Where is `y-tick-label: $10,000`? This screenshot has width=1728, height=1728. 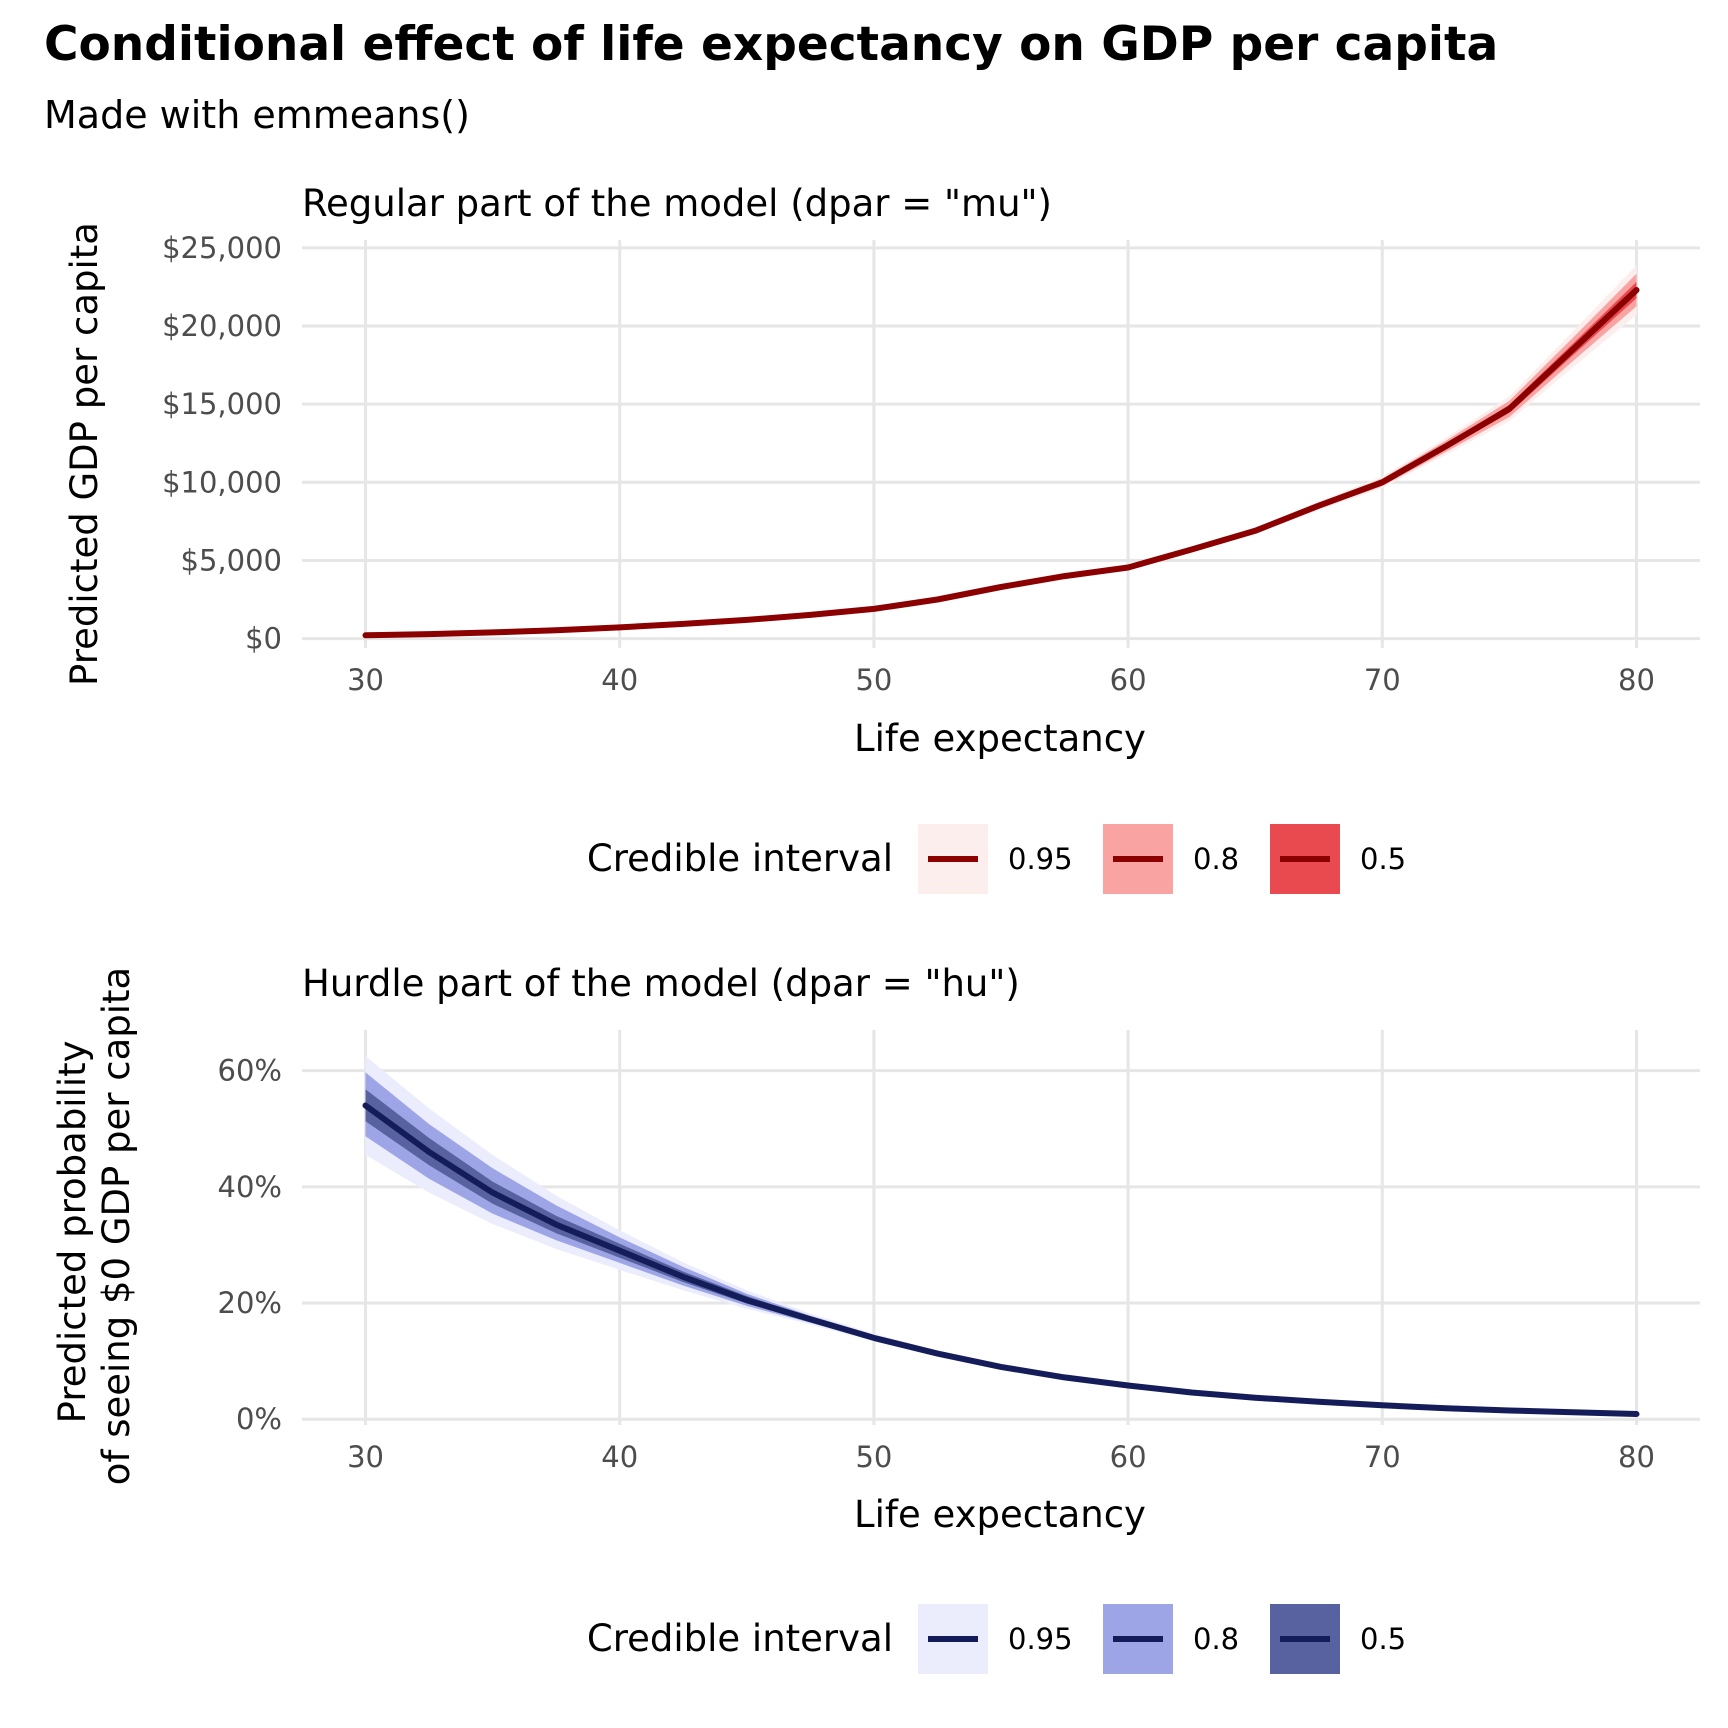 y-tick-label: $10,000 is located at coordinates (222, 482).